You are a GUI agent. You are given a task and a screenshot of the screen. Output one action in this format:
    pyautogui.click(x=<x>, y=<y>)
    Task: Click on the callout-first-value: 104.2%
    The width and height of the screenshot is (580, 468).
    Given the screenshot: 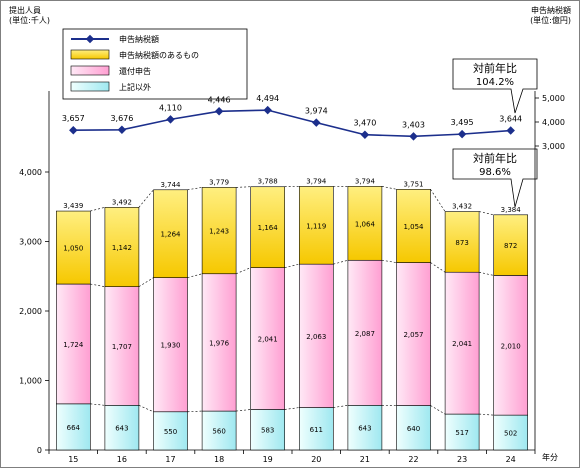 What is the action you would take?
    pyautogui.click(x=495, y=82)
    